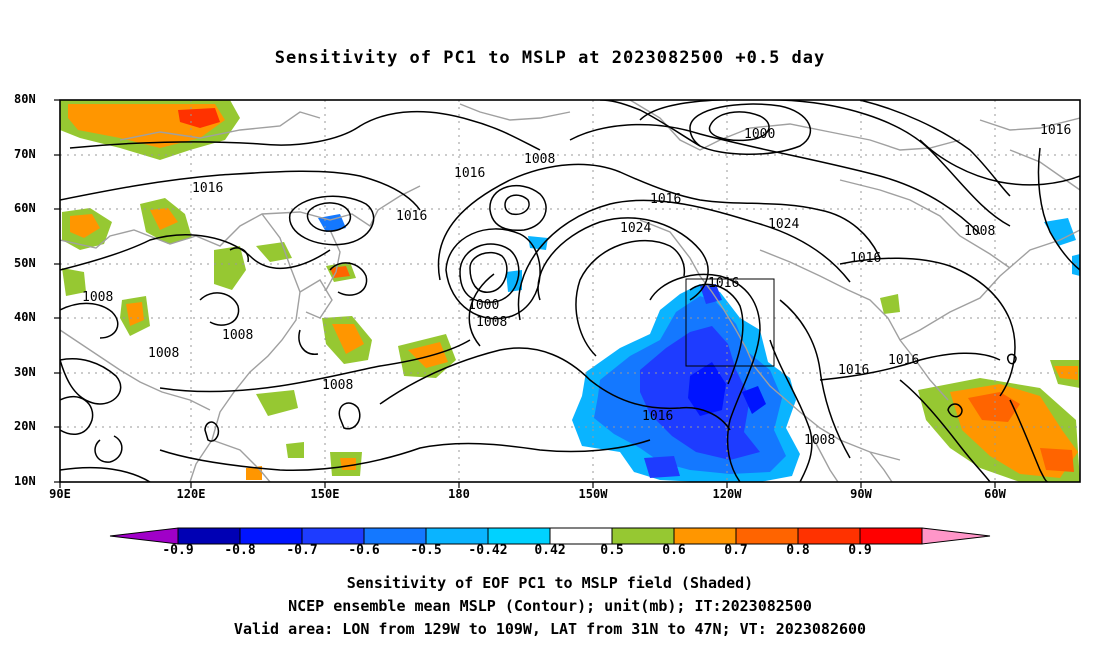  What do you see at coordinates (25, 426) in the screenshot?
I see `lat-label: 20N` at bounding box center [25, 426].